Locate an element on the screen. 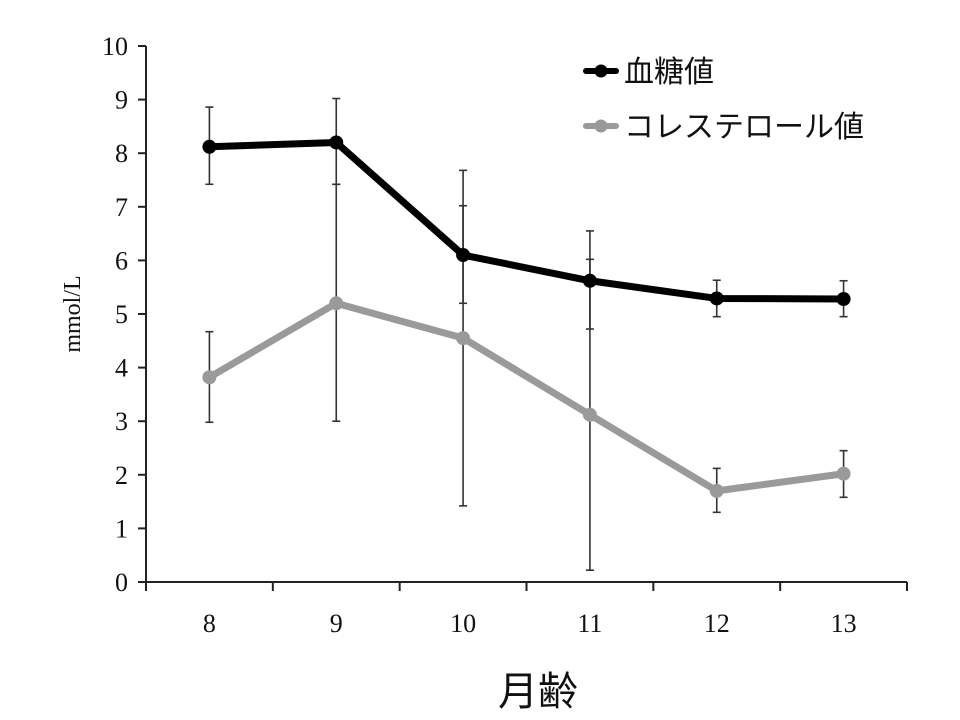 The height and width of the screenshot is (720, 960). y-tick-label: 2 is located at coordinates (121, 475).